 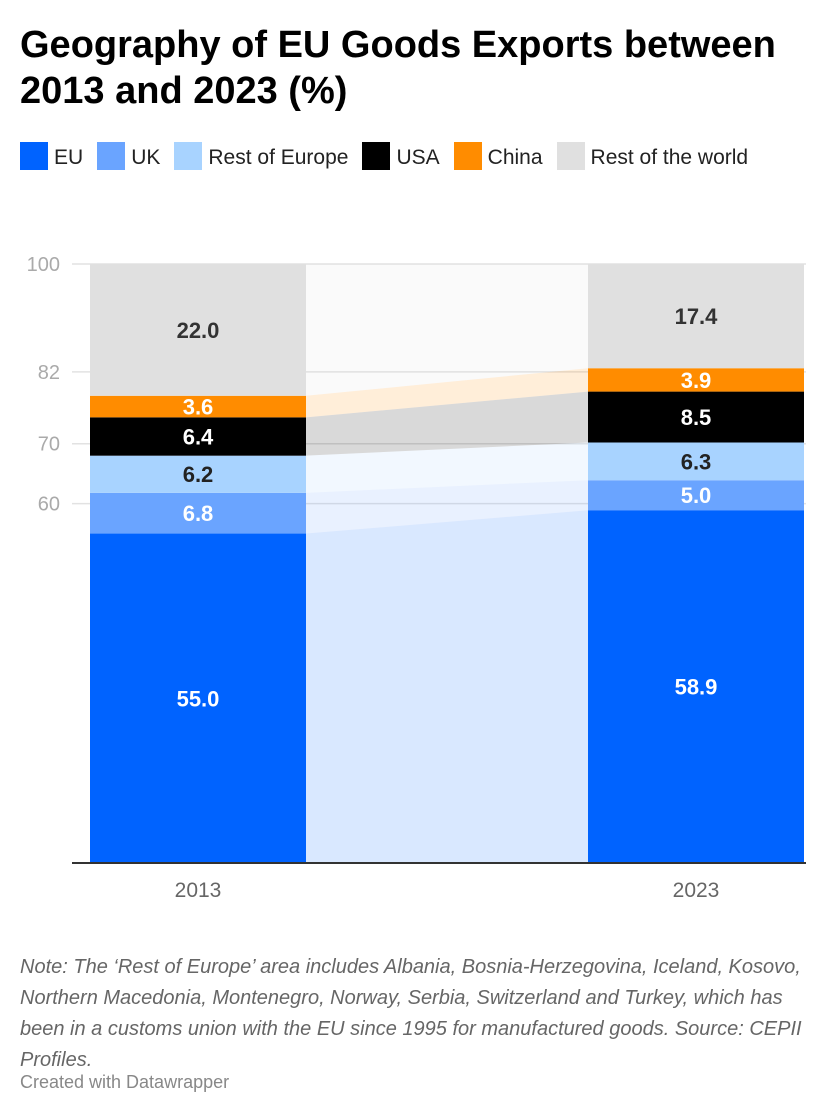 I want to click on credit-line: Created with Datawrapper, so click(x=125, y=1082).